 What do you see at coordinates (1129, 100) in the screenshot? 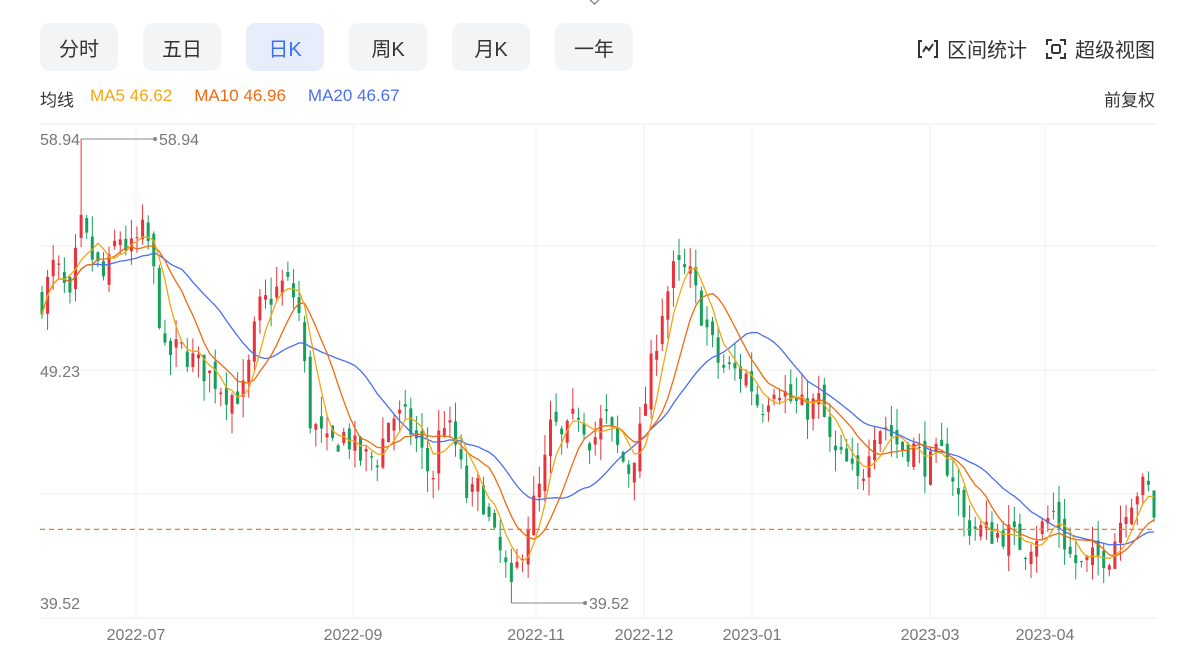
I see `forward-adjust-toggle: 前复权` at bounding box center [1129, 100].